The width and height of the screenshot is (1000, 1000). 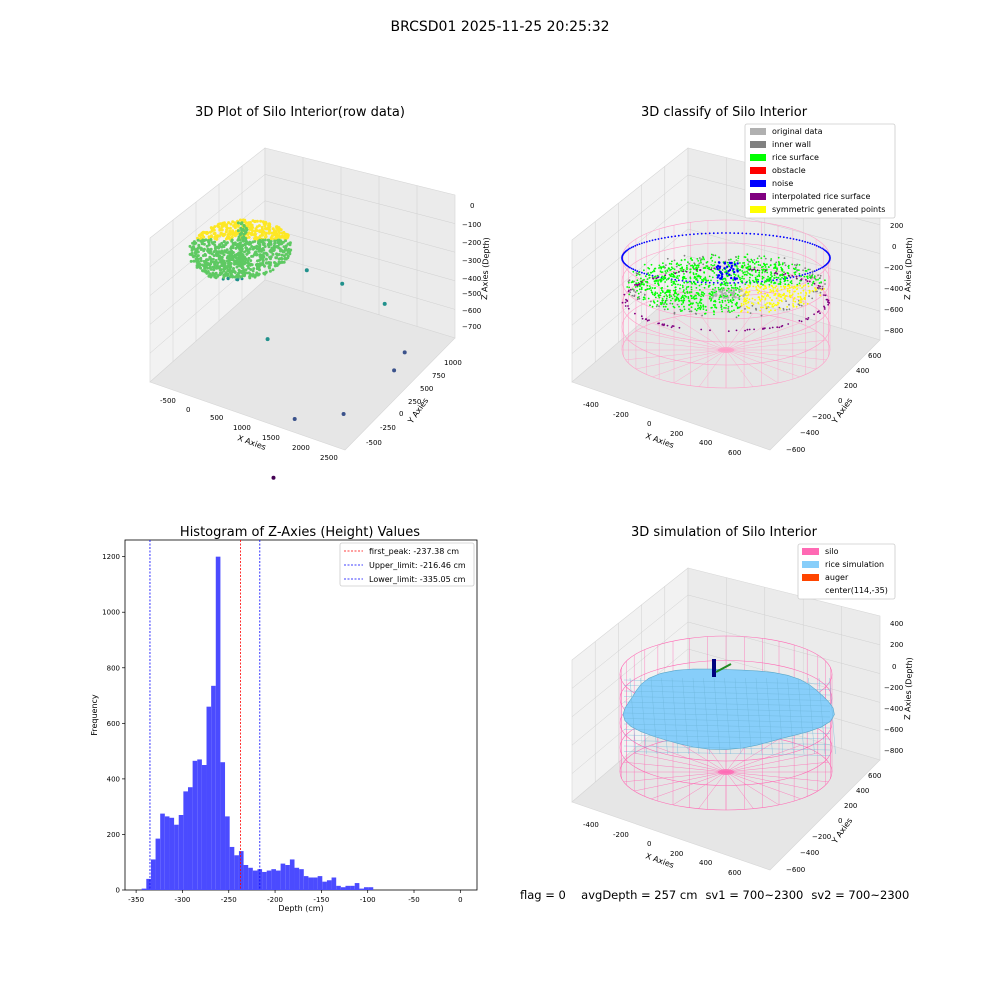 What do you see at coordinates (621, 415) in the screenshot?
I see `classify-x-tick: -200` at bounding box center [621, 415].